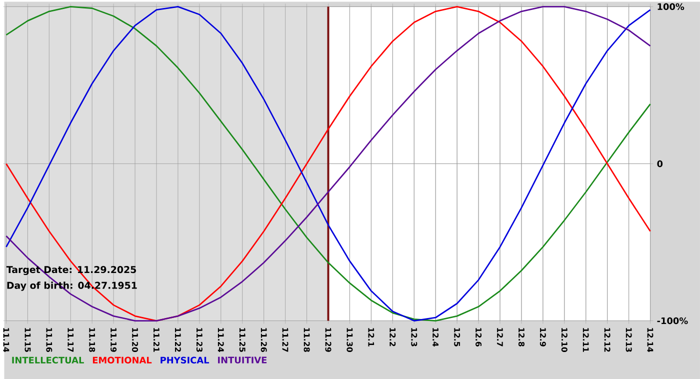 Image resolution: width=700 pixels, height=379 pixels. Describe the element at coordinates (672, 320) in the screenshot. I see `y-tick-label: -100%` at that location.